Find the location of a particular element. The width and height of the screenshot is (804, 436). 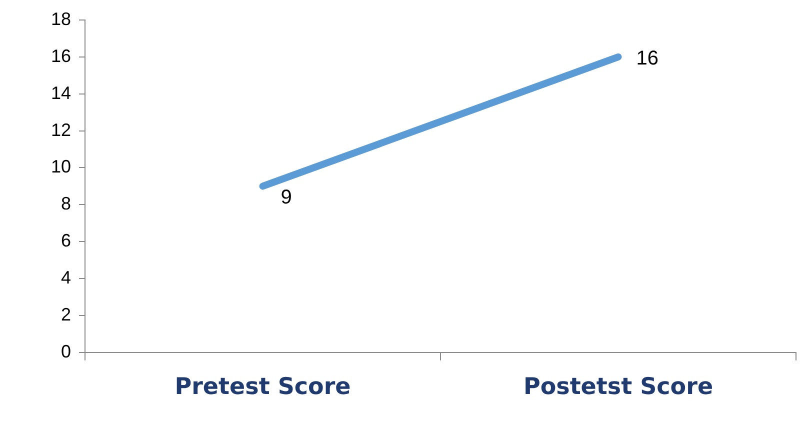

y-tick-label: 10 is located at coordinates (60, 166).